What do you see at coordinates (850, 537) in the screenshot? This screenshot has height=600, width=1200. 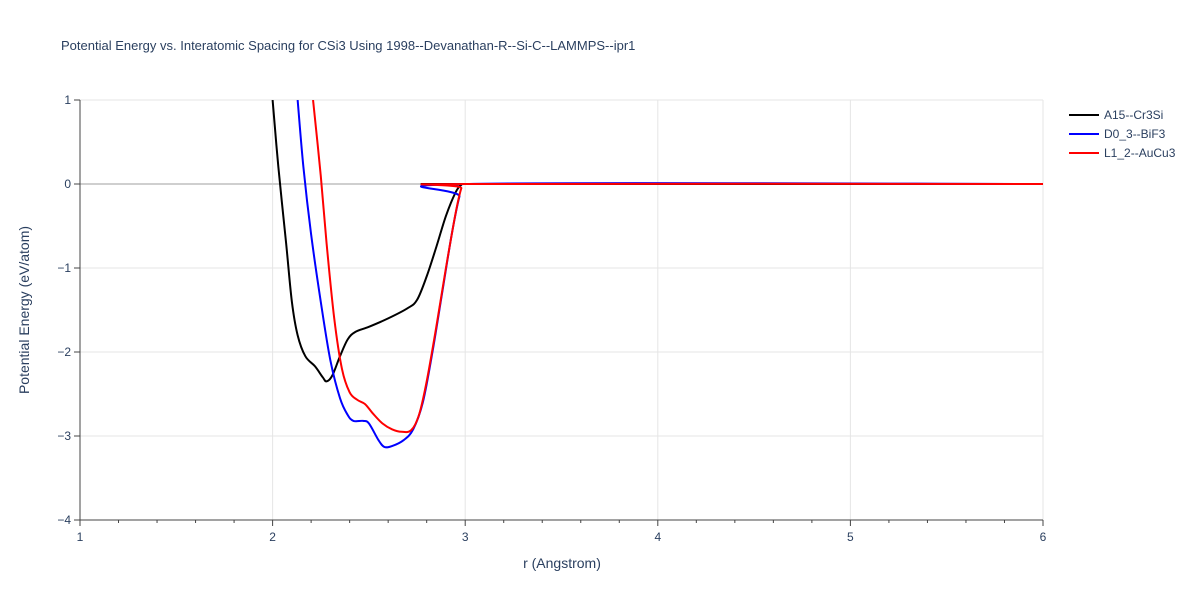 I see `x-tick-label: 5` at bounding box center [850, 537].